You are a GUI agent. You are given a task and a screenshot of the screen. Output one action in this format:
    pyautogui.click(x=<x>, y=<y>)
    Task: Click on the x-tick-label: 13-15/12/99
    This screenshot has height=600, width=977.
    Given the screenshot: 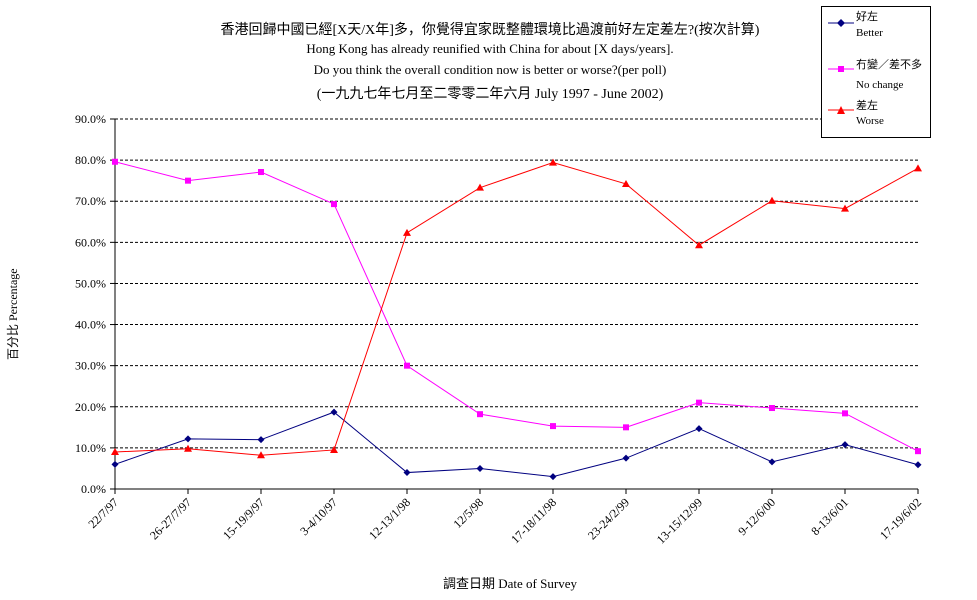 What is the action you would take?
    pyautogui.click(x=679, y=520)
    